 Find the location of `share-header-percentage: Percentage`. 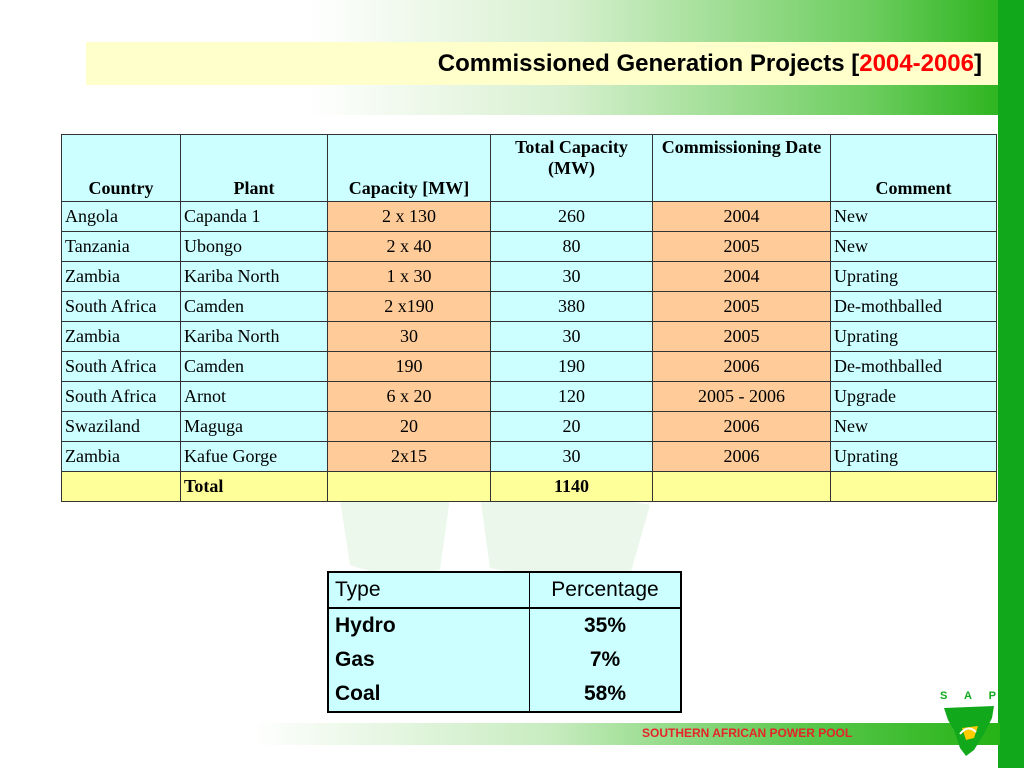

share-header-percentage: Percentage is located at coordinates (605, 590).